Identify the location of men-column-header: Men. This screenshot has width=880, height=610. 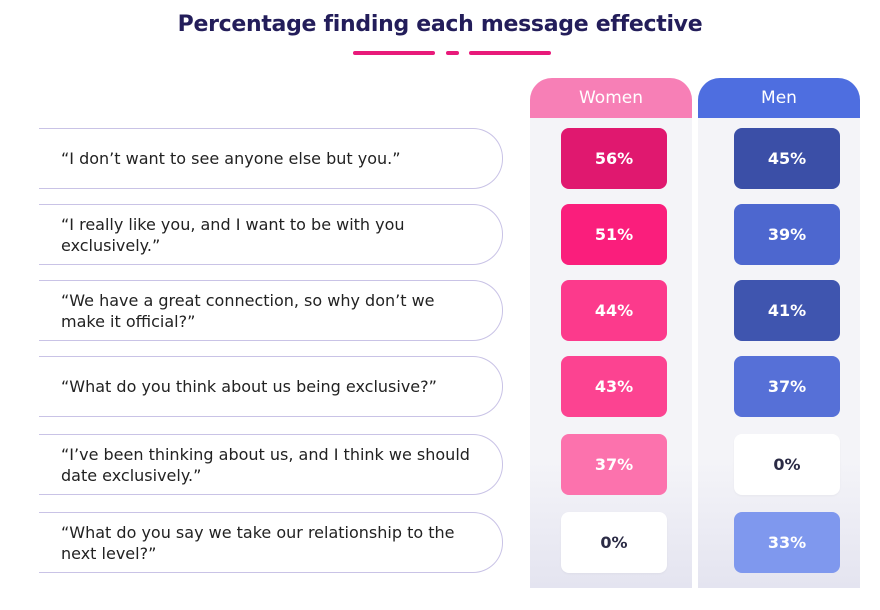
(779, 98).